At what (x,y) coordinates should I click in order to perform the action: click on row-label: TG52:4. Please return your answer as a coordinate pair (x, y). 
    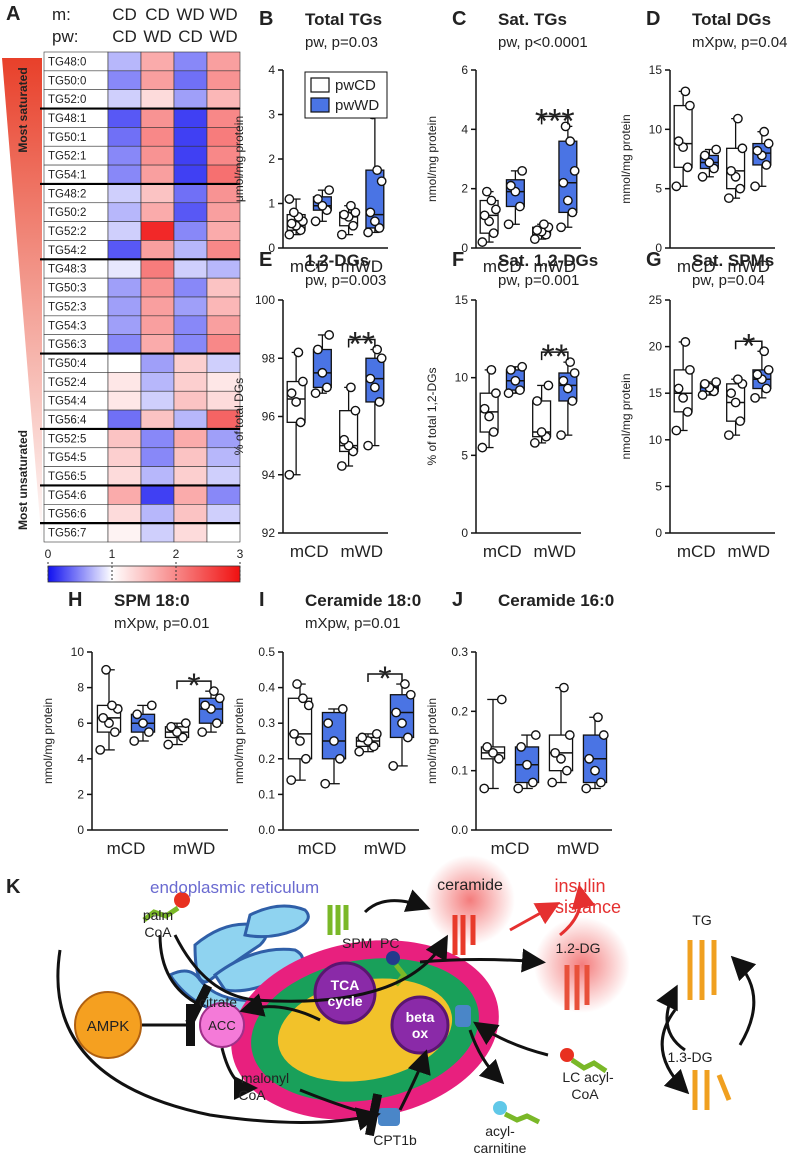
    Looking at the image, I should click on (67, 383).